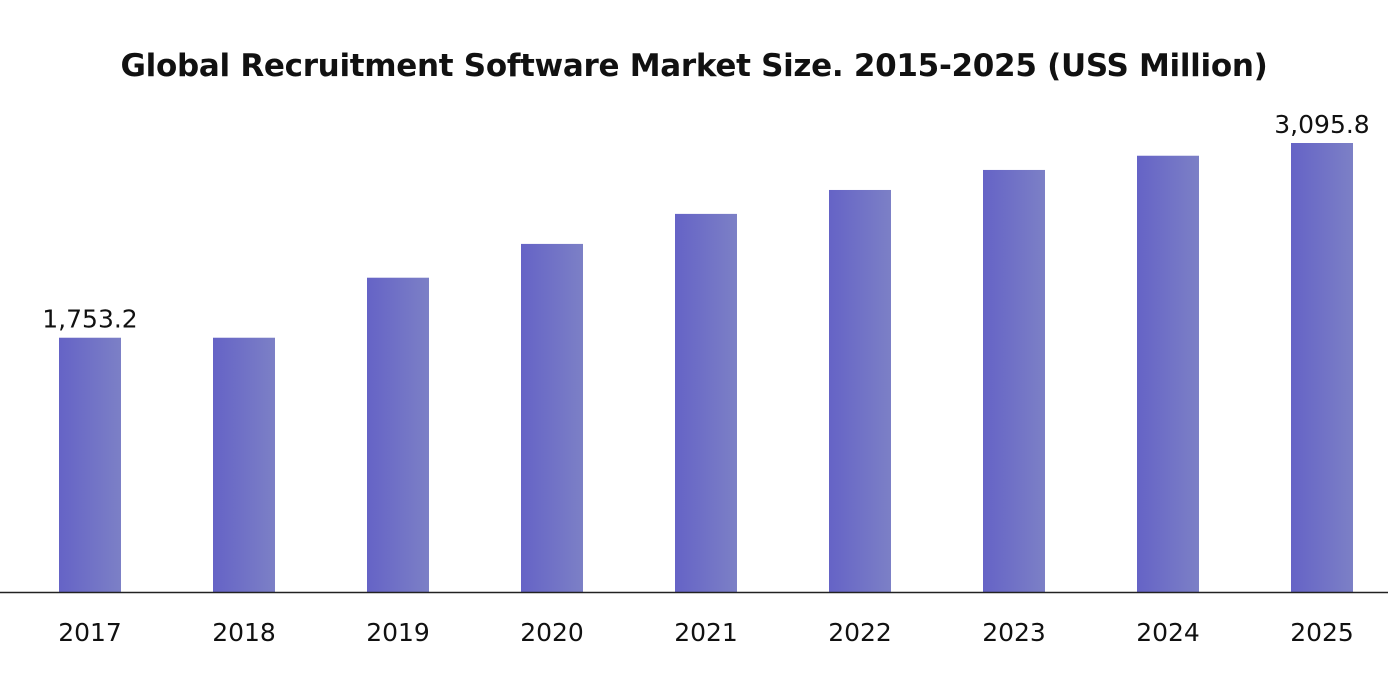 The width and height of the screenshot is (1400, 700). I want to click on x-tick-label-2021: 2021, so click(706, 632).